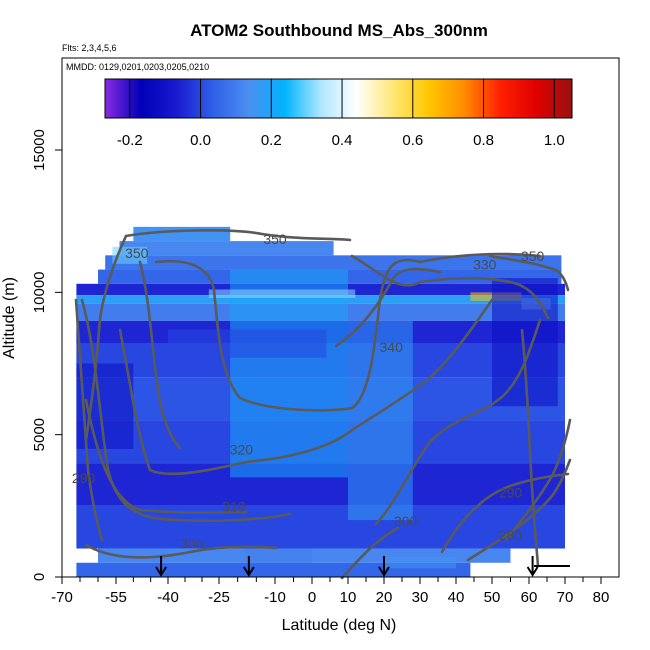  I want to click on x-tick-label-0: -70, so click(62, 597).